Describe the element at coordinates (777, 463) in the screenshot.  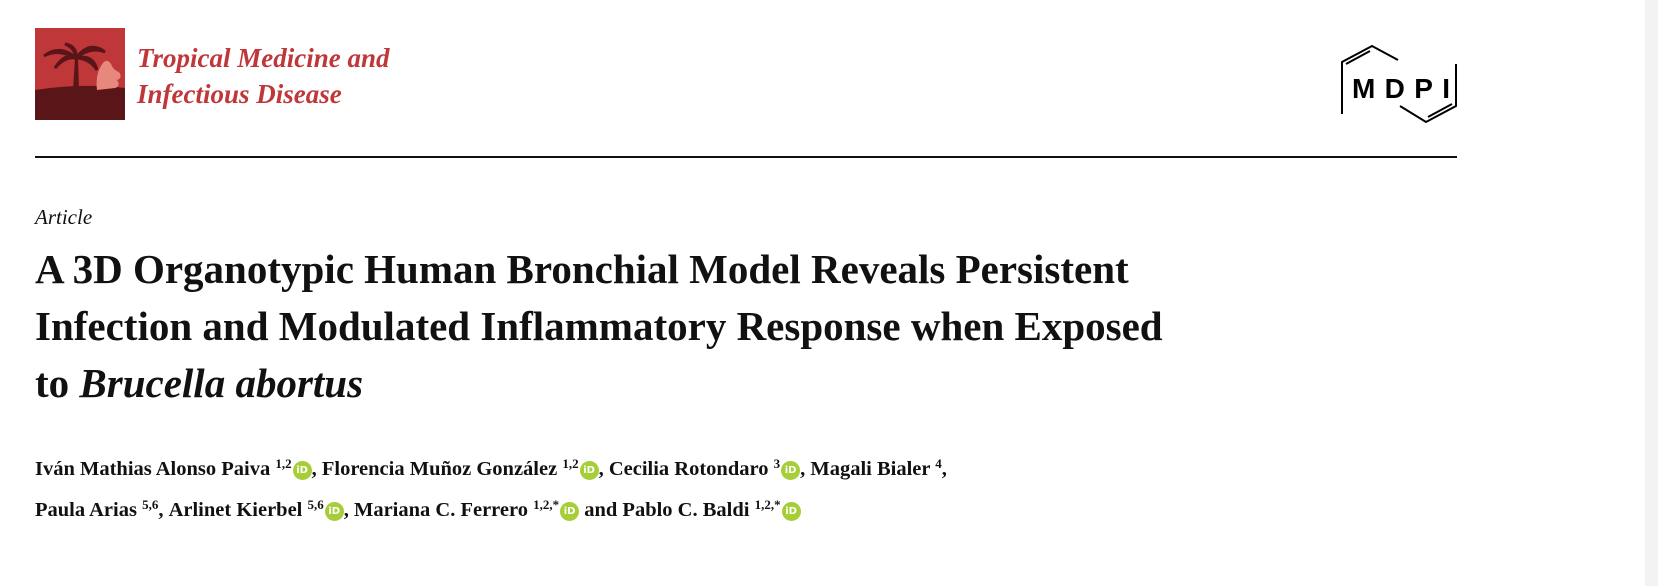
I see `author-affiliation: 3` at that location.